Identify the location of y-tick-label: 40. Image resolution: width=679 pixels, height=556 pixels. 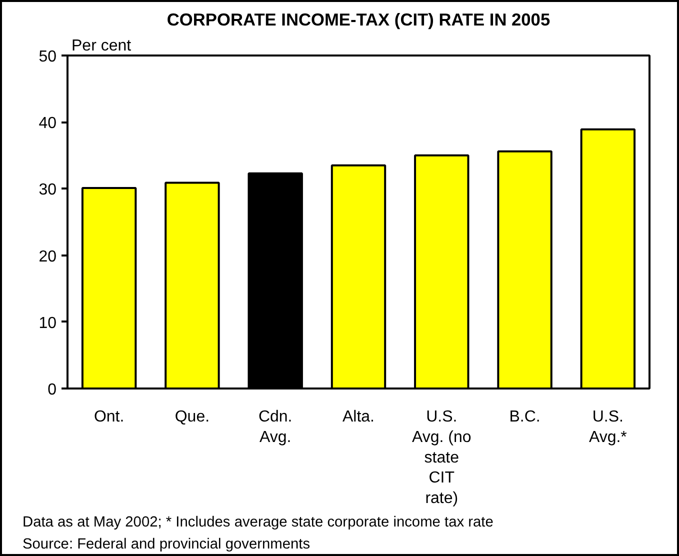
(47, 123).